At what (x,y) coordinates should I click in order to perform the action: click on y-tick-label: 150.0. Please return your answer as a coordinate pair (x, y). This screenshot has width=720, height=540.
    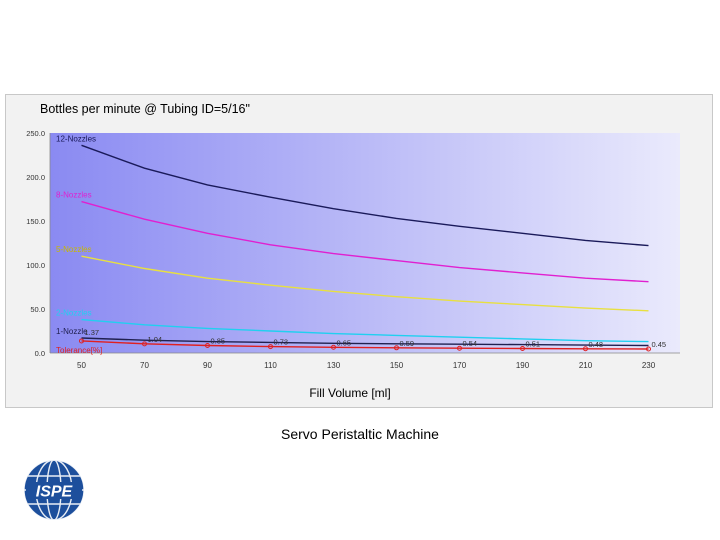
    Looking at the image, I should click on (35, 221).